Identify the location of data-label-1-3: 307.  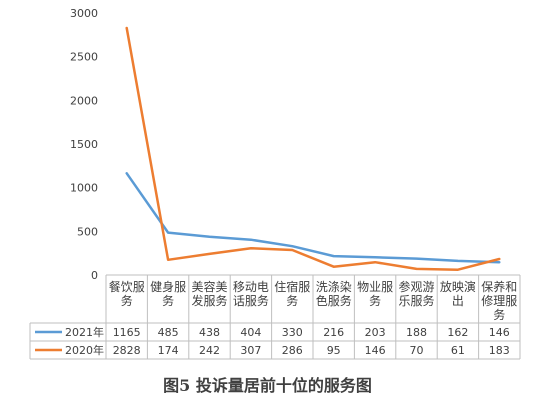
(250, 350).